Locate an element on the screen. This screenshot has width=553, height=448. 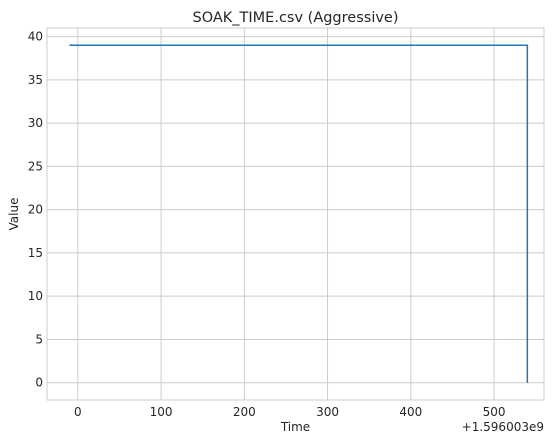
y-tick-label: 0 is located at coordinates (39, 383).